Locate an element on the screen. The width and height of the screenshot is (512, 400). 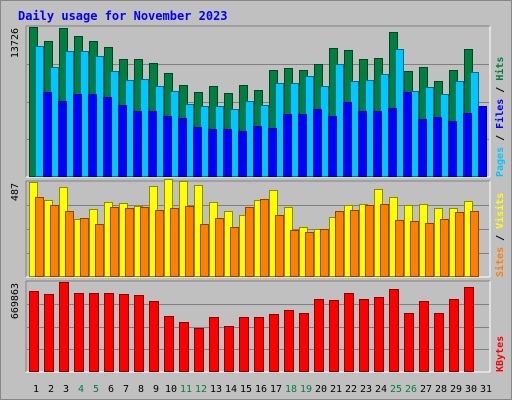
x-tick-day-5: 5 is located at coordinates (96, 389).